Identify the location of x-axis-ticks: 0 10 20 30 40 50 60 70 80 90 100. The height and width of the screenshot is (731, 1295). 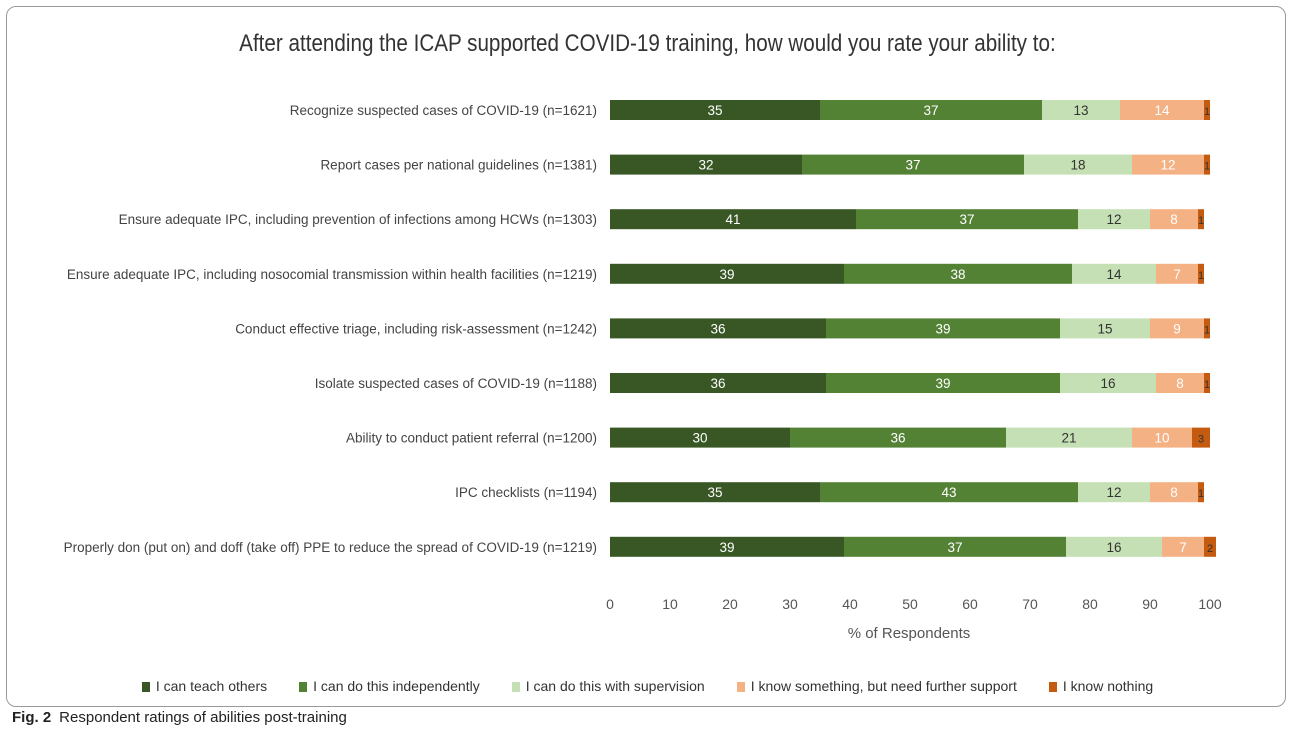
(914, 604).